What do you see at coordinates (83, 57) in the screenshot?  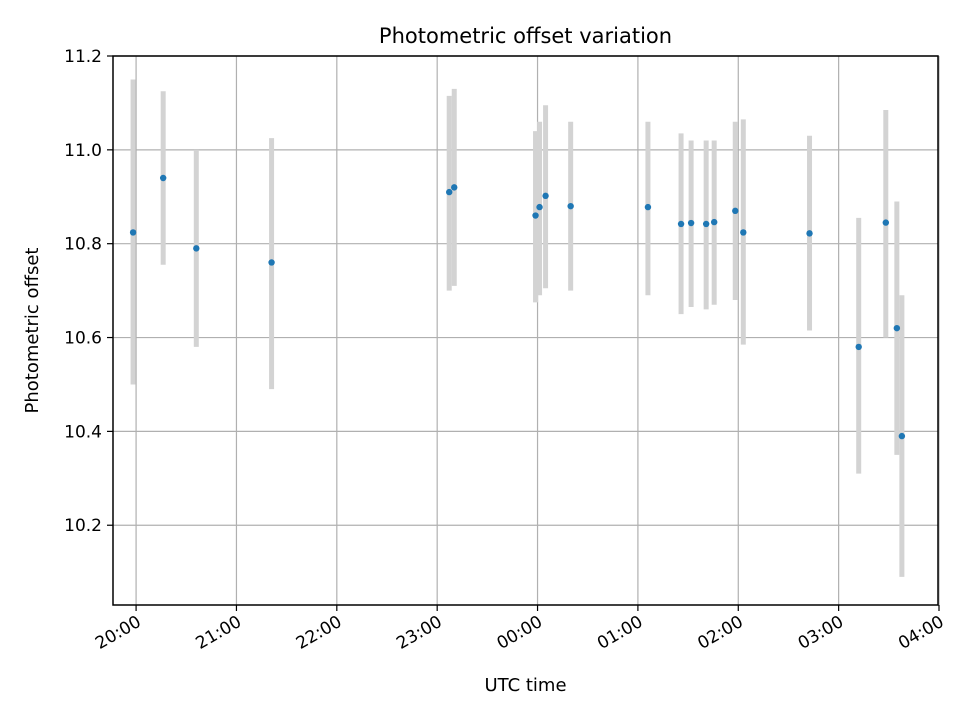 I see `y-tick-label: 11.2` at bounding box center [83, 57].